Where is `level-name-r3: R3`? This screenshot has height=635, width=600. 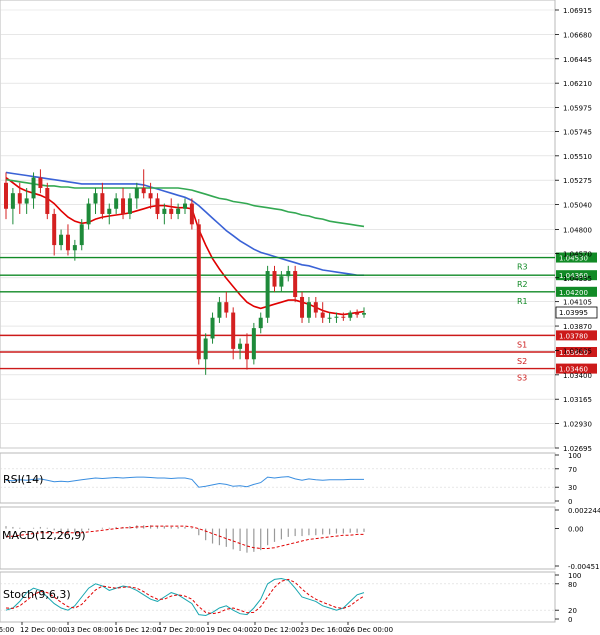
level-name-r3: R3 is located at coordinates (522, 267).